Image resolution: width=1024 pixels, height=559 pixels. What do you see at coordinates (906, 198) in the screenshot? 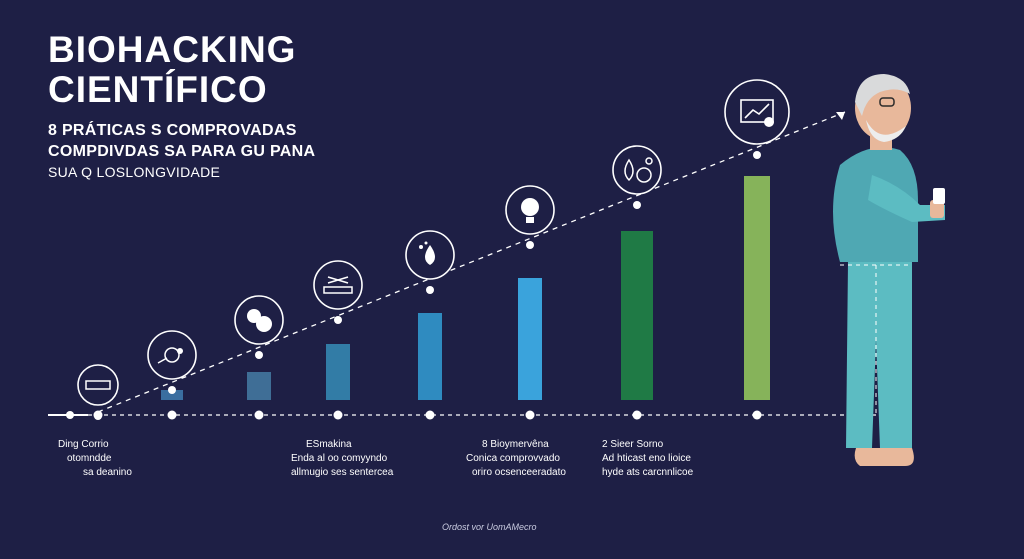
I see `arm` at bounding box center [906, 198].